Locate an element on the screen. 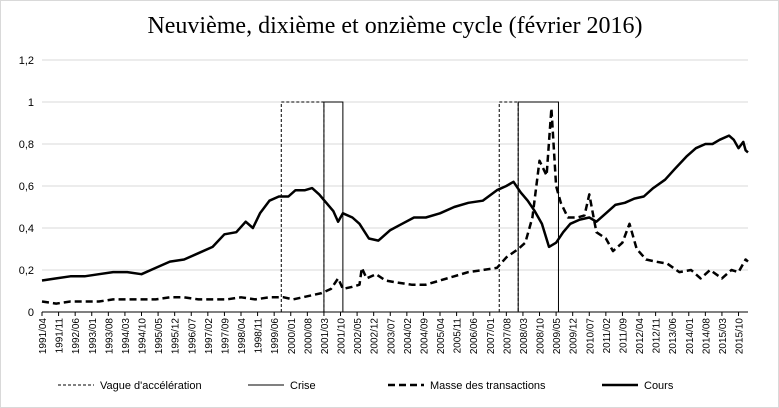 This screenshot has height=408, width=779. x-tick-label: 1995/05 is located at coordinates (159, 336).